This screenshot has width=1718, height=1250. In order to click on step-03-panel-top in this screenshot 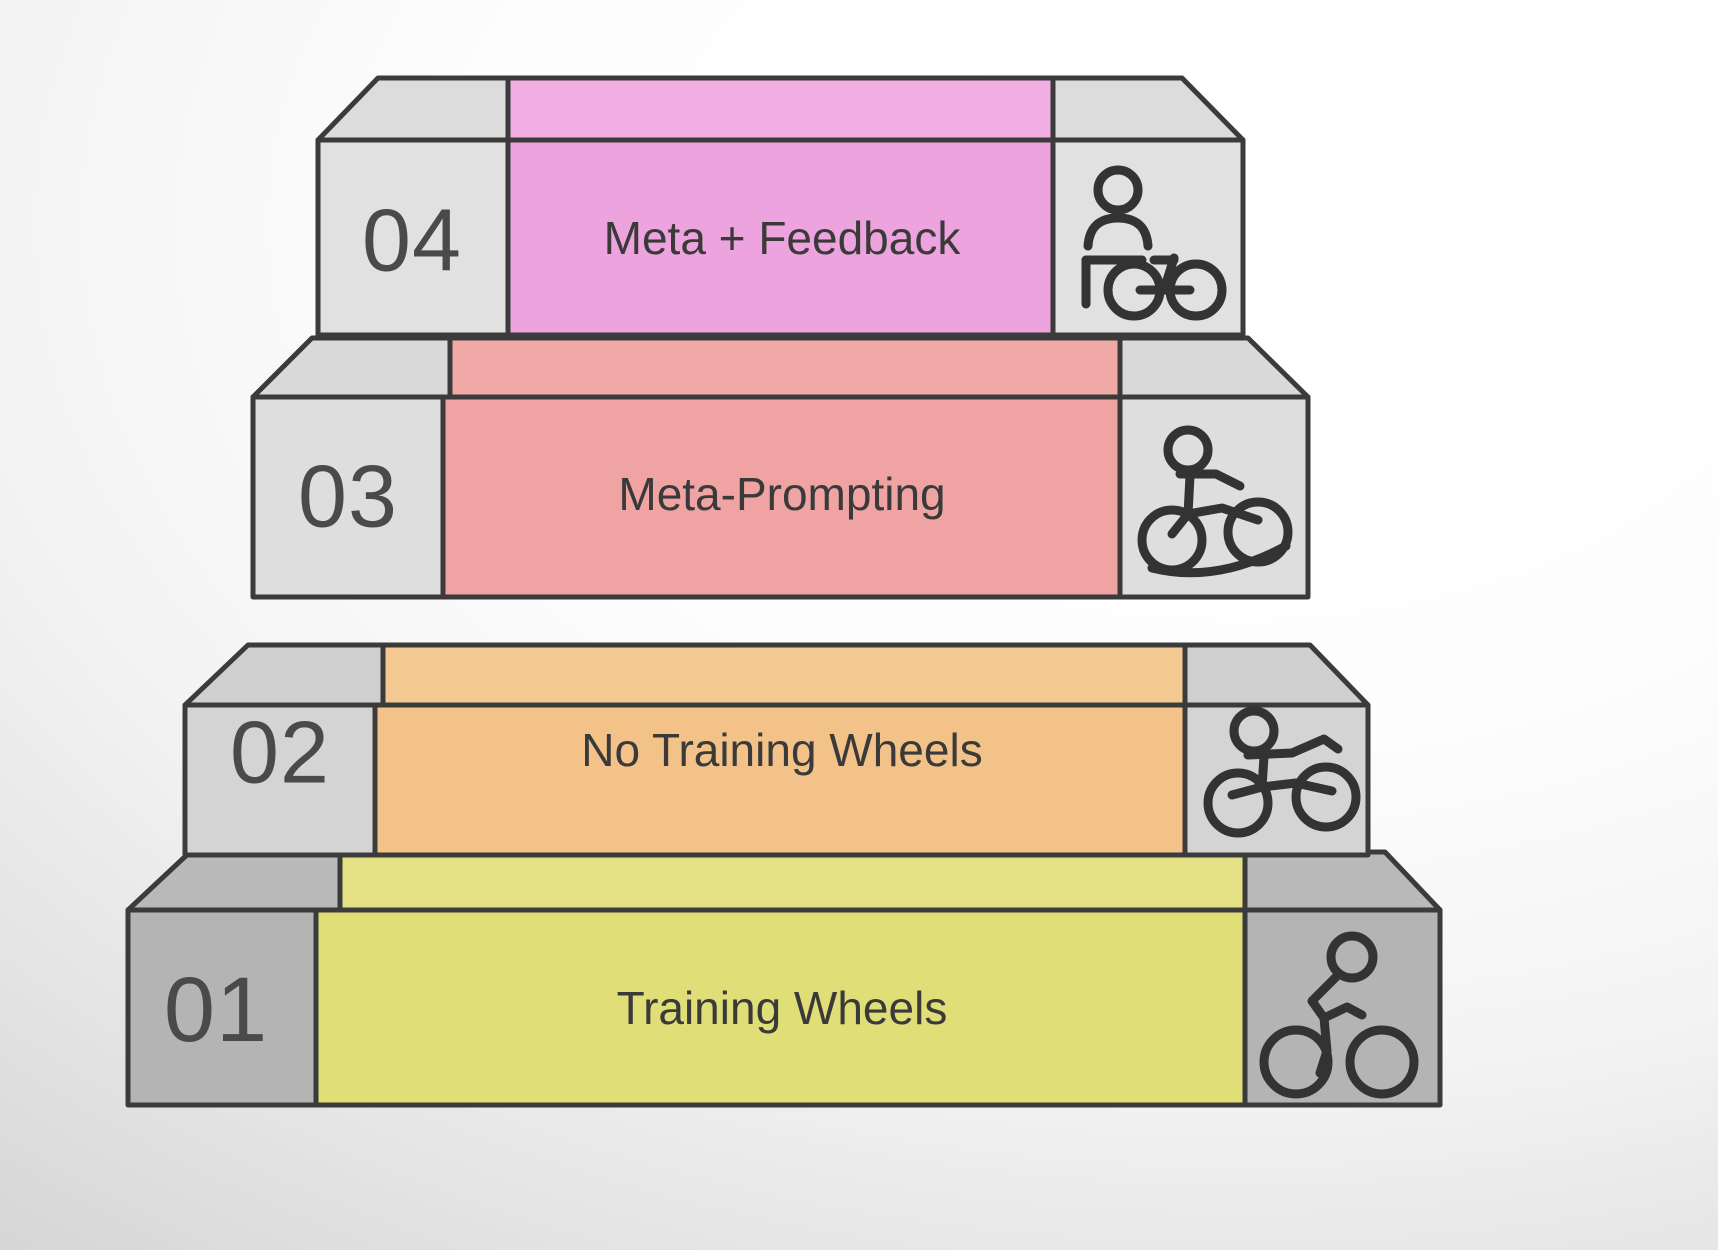, I will do `click(785, 367)`.